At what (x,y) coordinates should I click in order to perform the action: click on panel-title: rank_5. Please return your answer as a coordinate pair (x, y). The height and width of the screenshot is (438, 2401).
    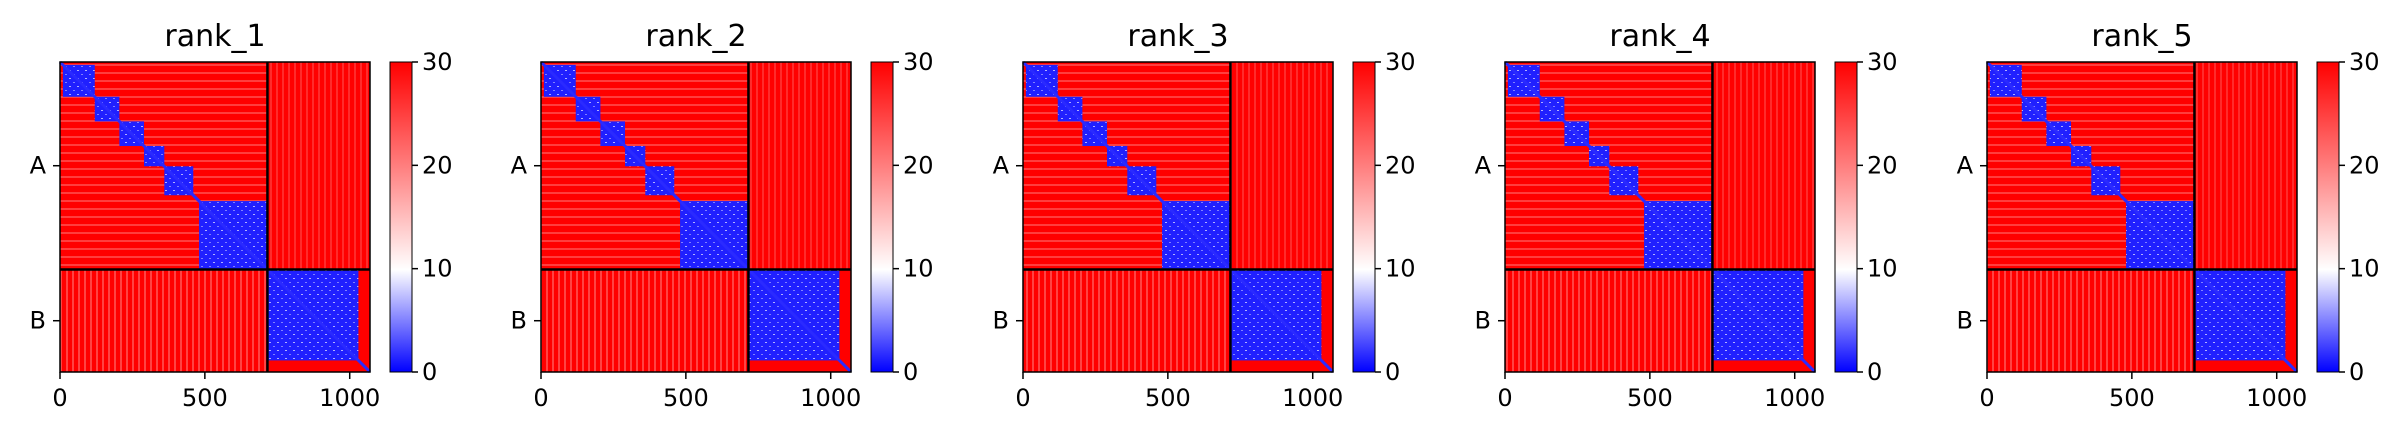
    Looking at the image, I should click on (2141, 36).